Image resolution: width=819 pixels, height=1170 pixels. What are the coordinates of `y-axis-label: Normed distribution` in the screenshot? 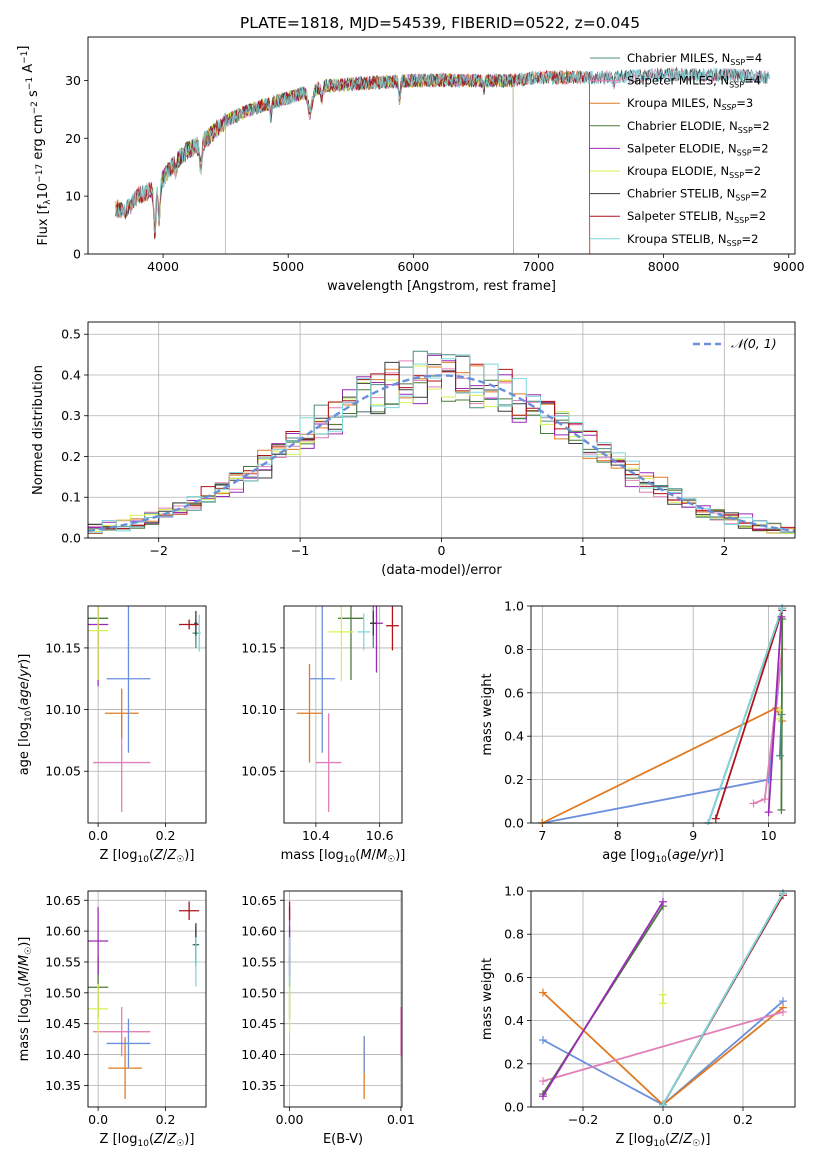 It's located at (38, 430).